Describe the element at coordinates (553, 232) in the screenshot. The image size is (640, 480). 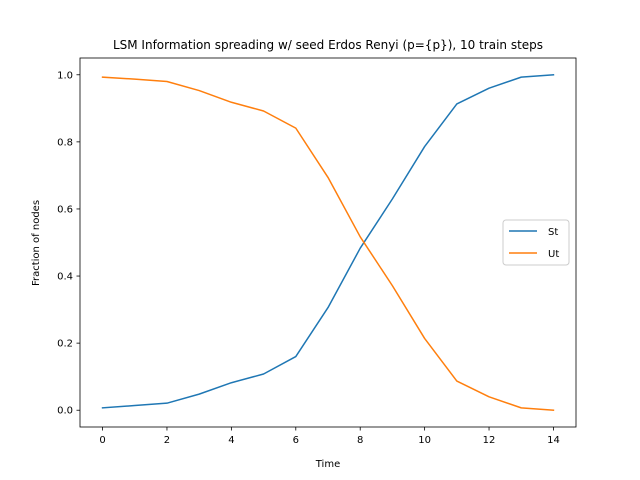
I see `legend-label-st: St` at that location.